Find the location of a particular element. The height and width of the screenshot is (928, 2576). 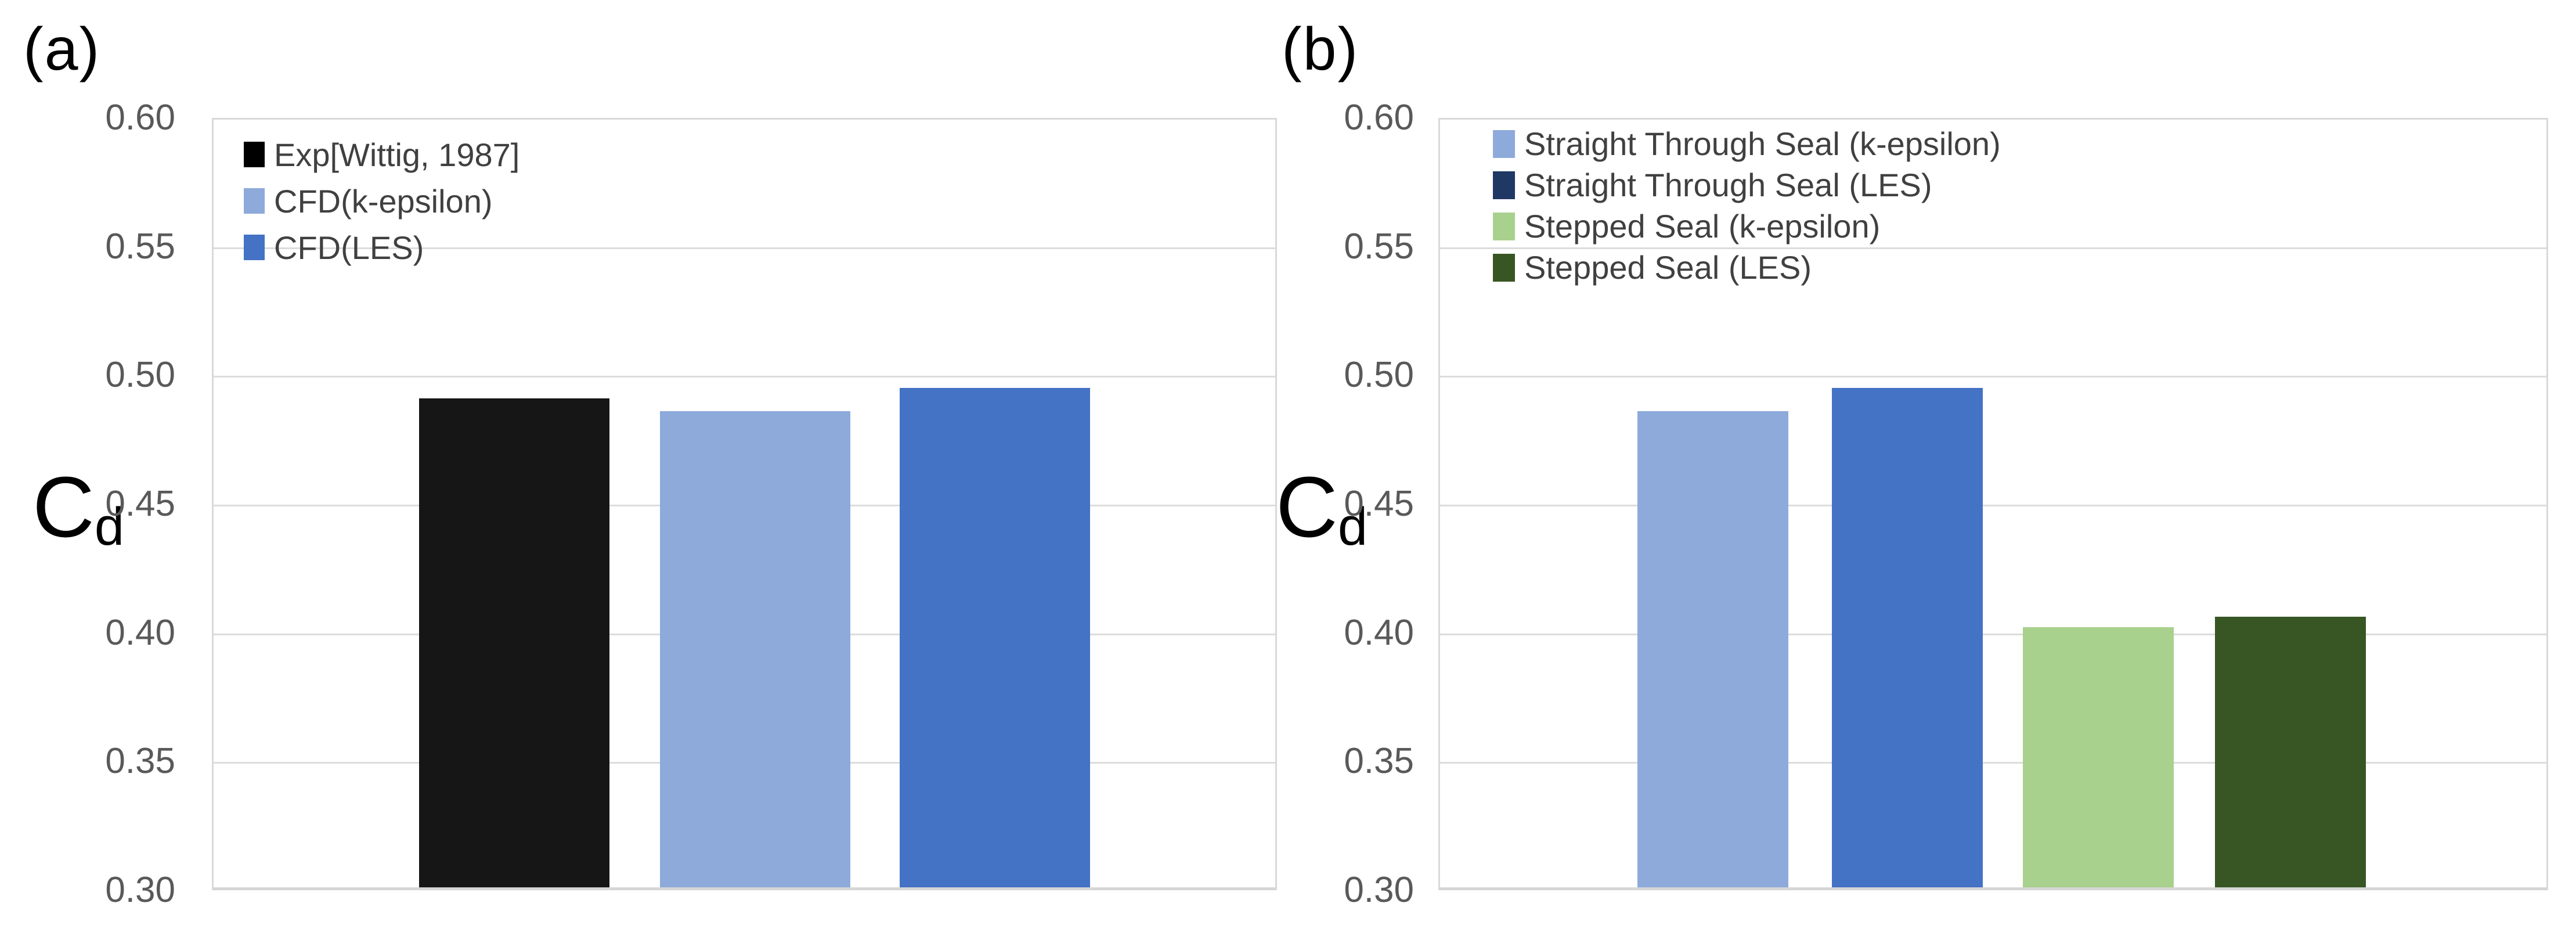

legend-item-cfd-les: CFD(LES) is located at coordinates (381, 247).